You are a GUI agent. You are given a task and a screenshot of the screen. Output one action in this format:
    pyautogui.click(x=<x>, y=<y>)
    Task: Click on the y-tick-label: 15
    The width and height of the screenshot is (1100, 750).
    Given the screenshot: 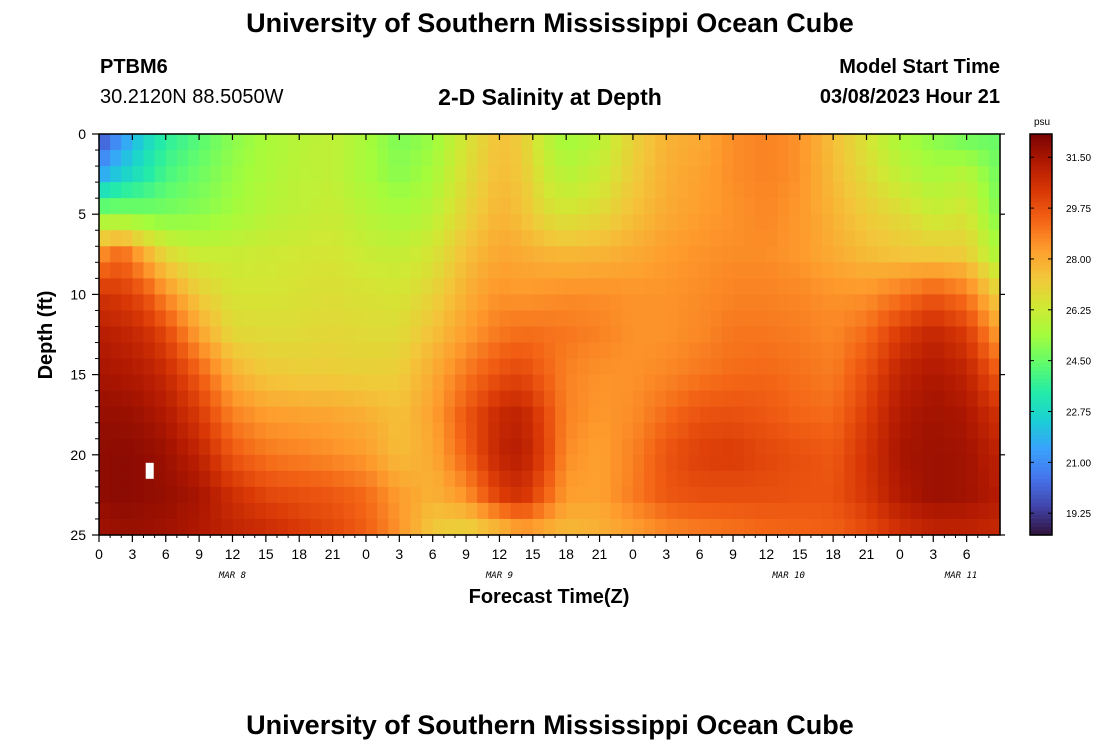 What is the action you would take?
    pyautogui.click(x=78, y=375)
    